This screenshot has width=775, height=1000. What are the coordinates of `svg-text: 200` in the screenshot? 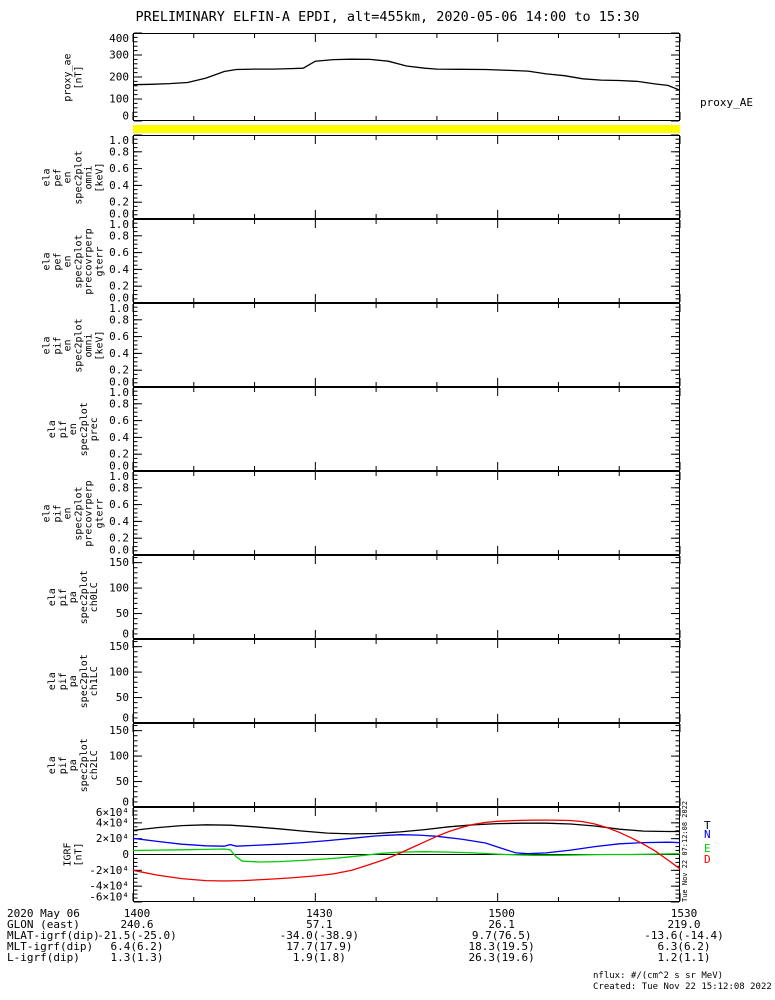 It's located at (119, 77).